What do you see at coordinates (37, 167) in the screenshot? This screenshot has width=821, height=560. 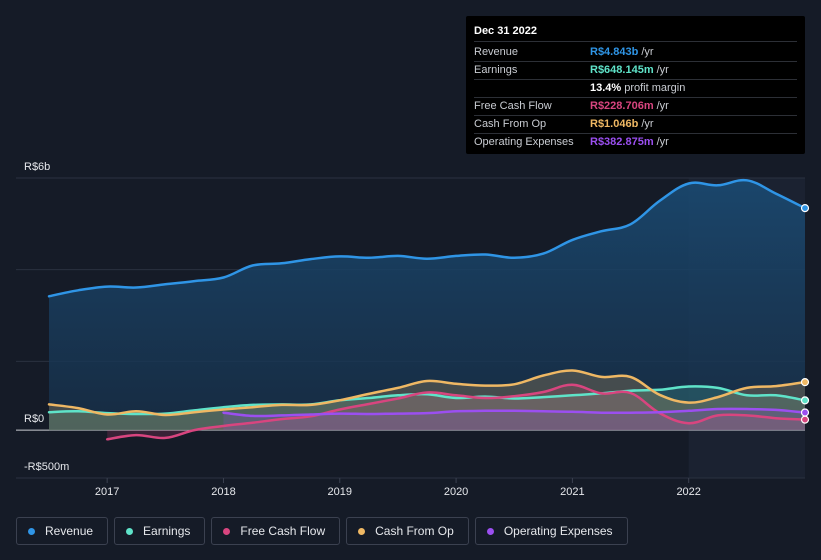 I see `y-tick-label: R$6b` at bounding box center [37, 167].